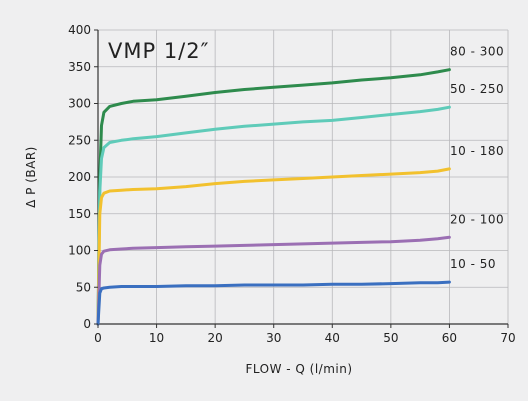 This screenshot has height=401, width=528. I want to click on x-tick-label: 0, so click(98, 338).